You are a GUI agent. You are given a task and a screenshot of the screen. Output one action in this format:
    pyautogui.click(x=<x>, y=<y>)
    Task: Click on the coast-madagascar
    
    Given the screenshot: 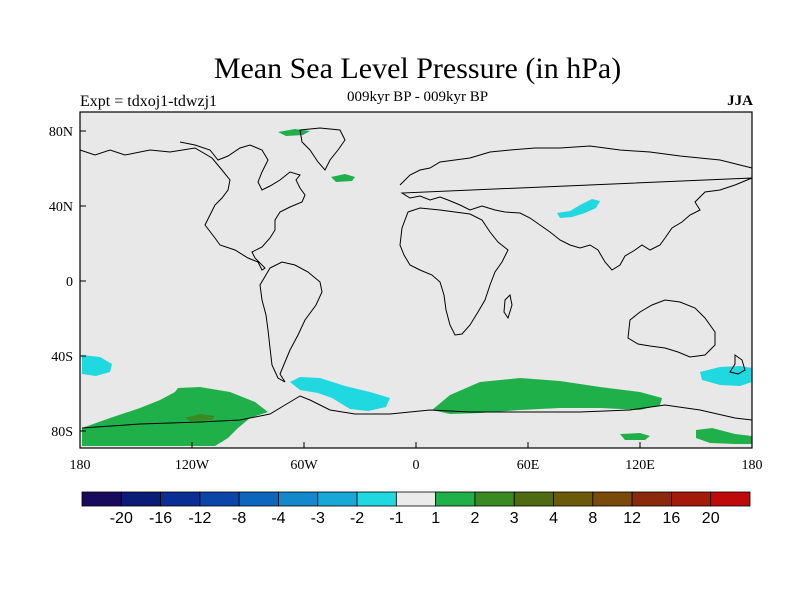 What is the action you would take?
    pyautogui.click(x=508, y=306)
    